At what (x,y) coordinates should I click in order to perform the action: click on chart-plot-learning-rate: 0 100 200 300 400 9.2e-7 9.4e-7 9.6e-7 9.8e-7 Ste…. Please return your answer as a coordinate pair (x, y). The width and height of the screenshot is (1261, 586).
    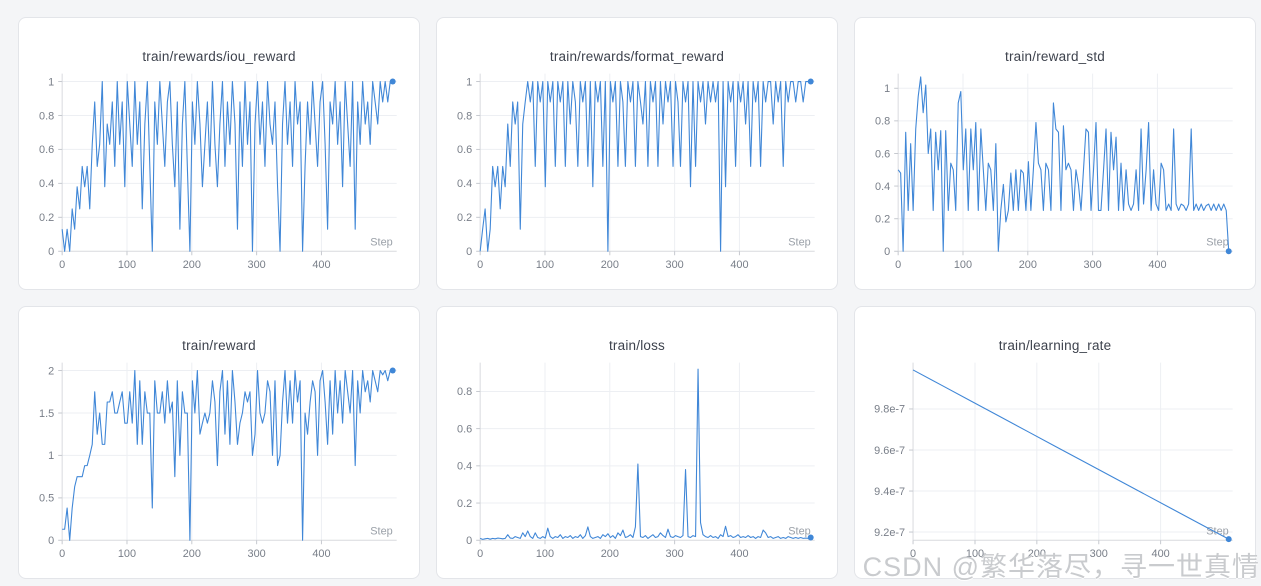
    Looking at the image, I should click on (1055, 442).